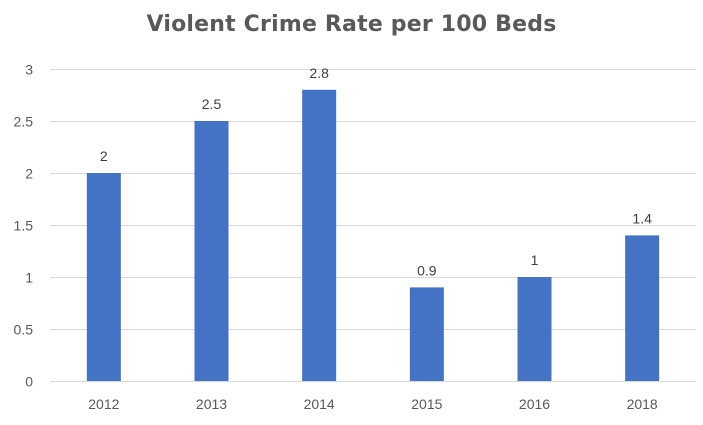 The height and width of the screenshot is (425, 703). What do you see at coordinates (29, 174) in the screenshot?
I see `y-tick-label: 2` at bounding box center [29, 174].